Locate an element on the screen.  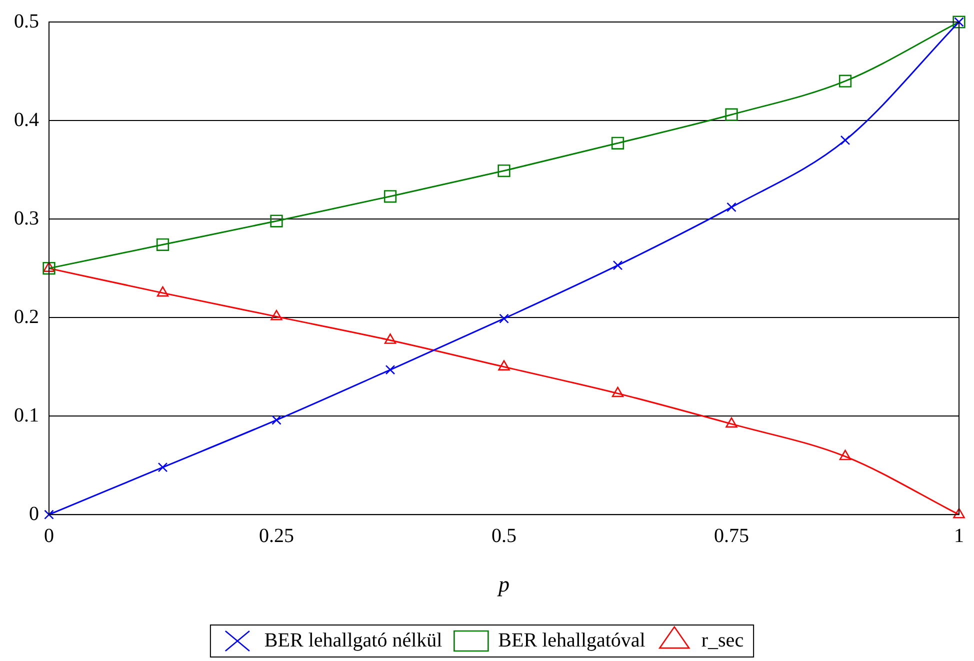
legend-label: BER lehallgató nélkül is located at coordinates (353, 640).